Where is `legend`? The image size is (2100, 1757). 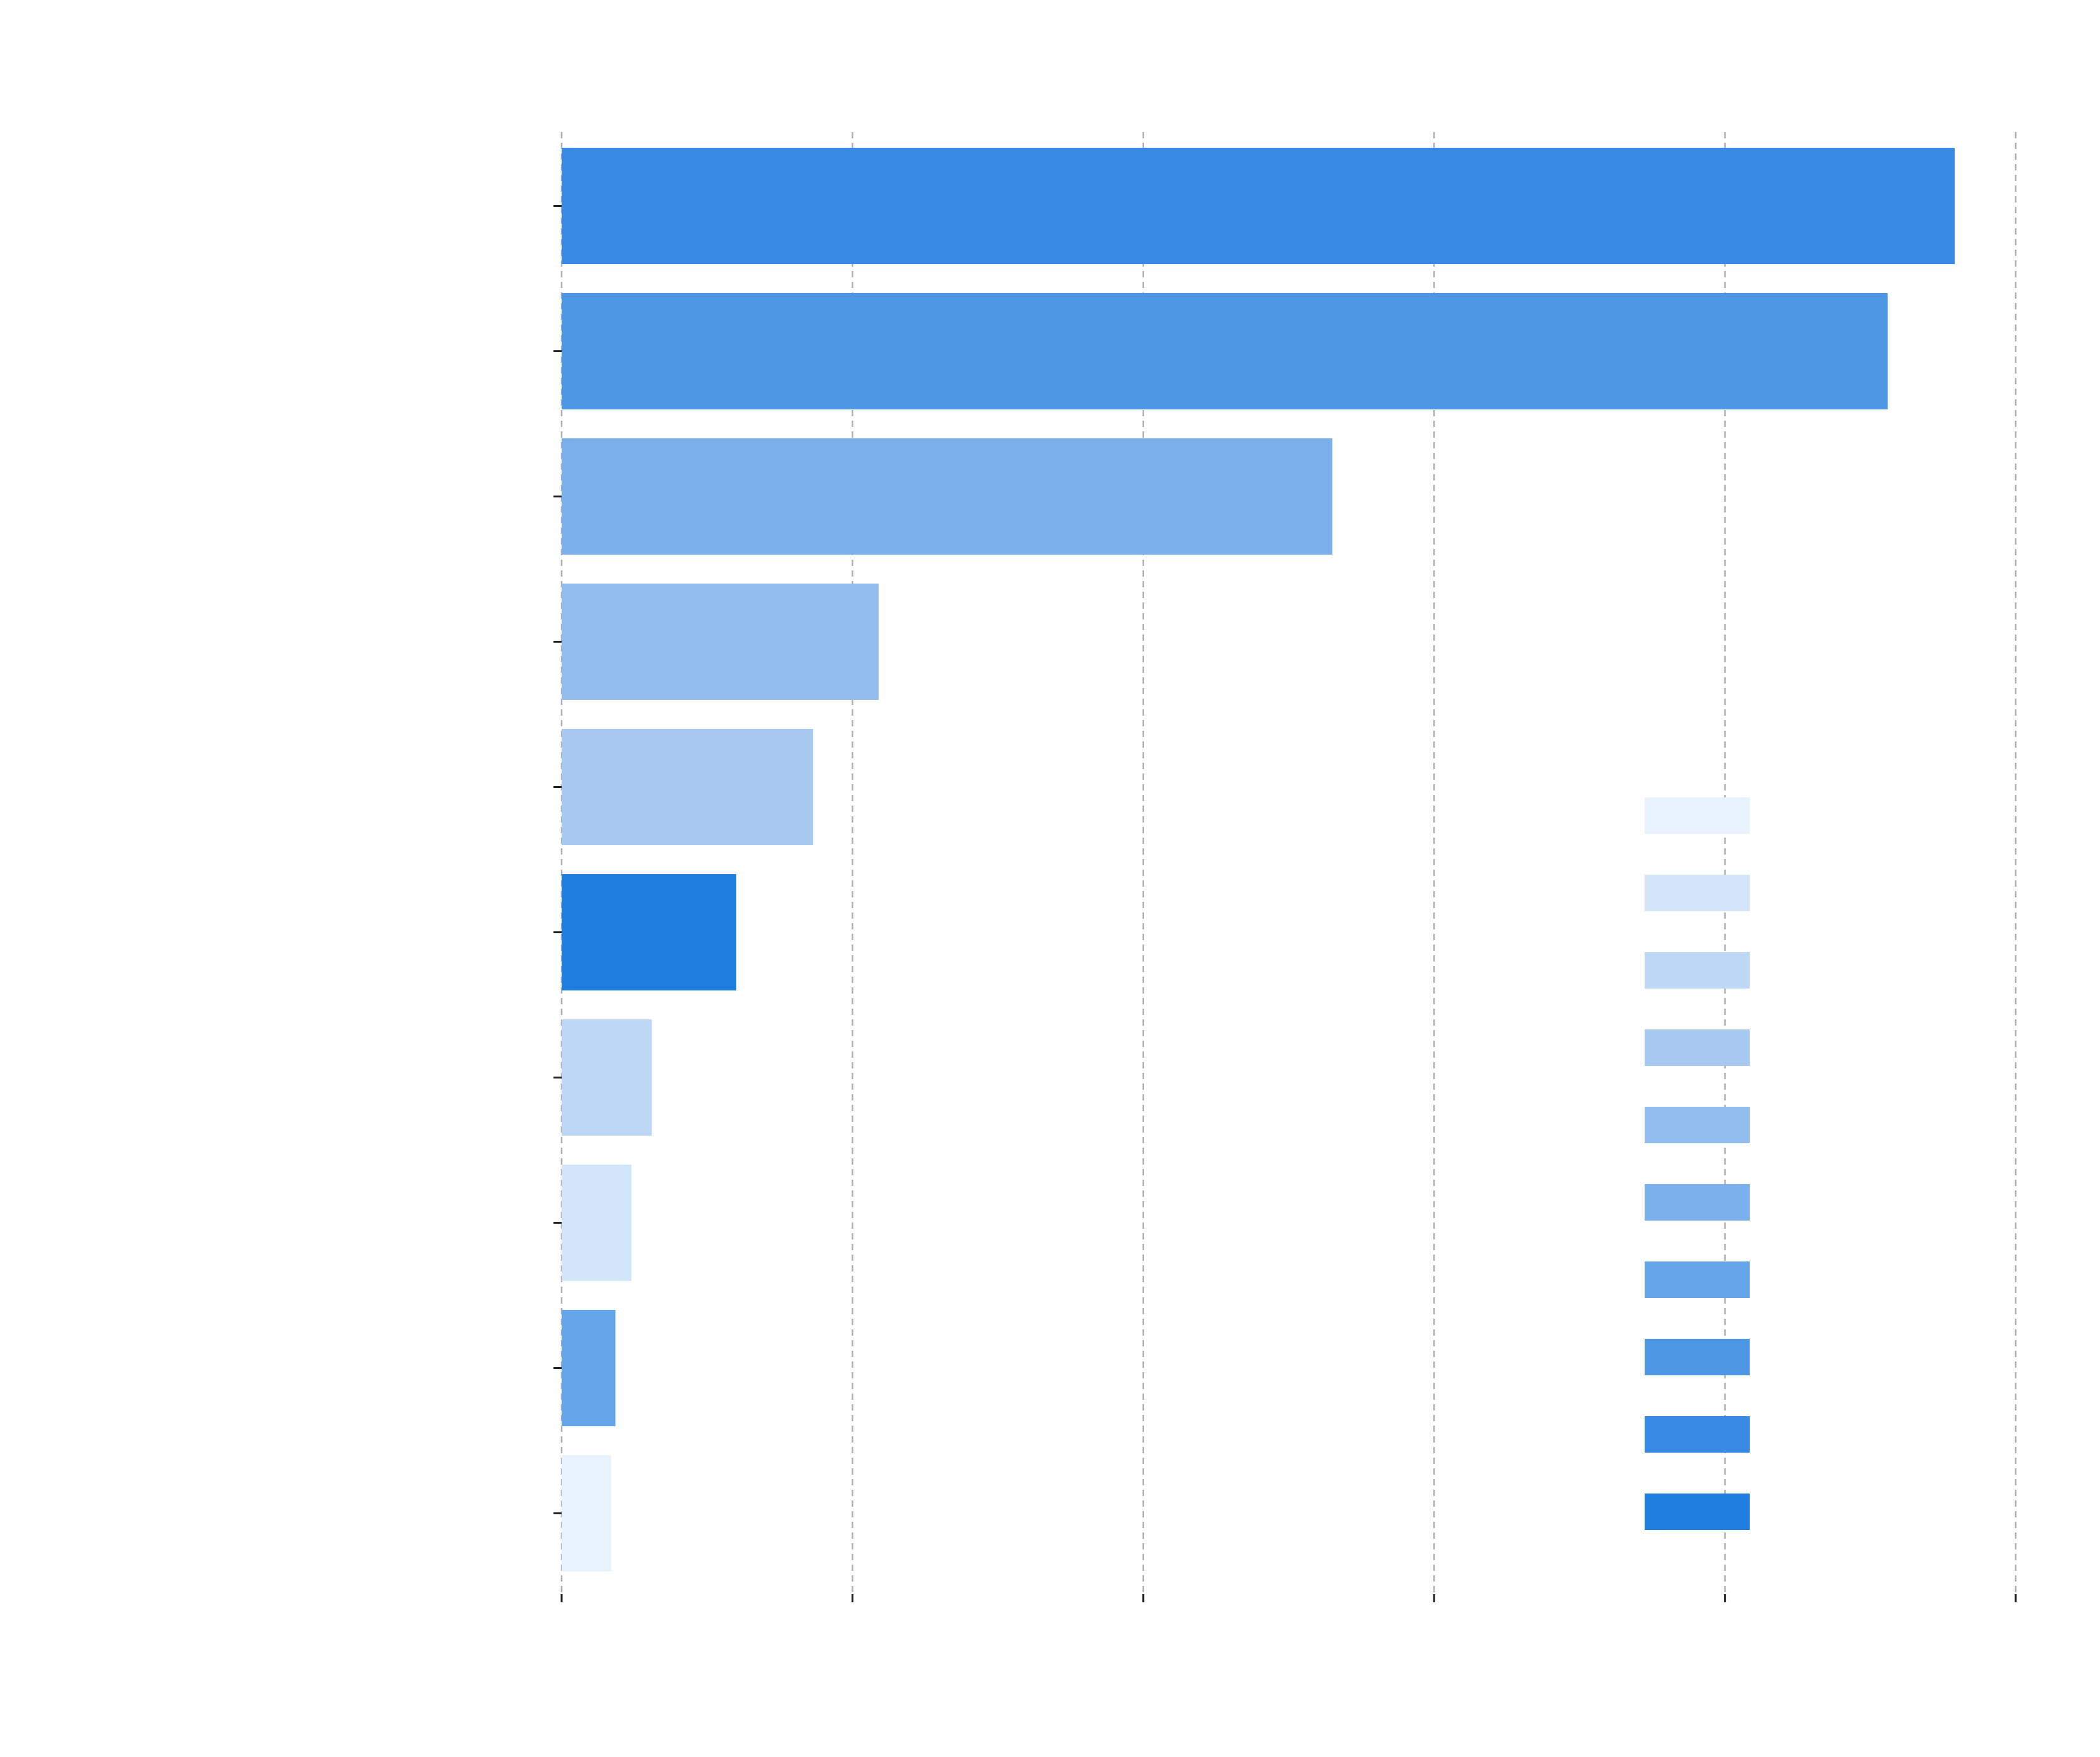 legend is located at coordinates (1697, 1163).